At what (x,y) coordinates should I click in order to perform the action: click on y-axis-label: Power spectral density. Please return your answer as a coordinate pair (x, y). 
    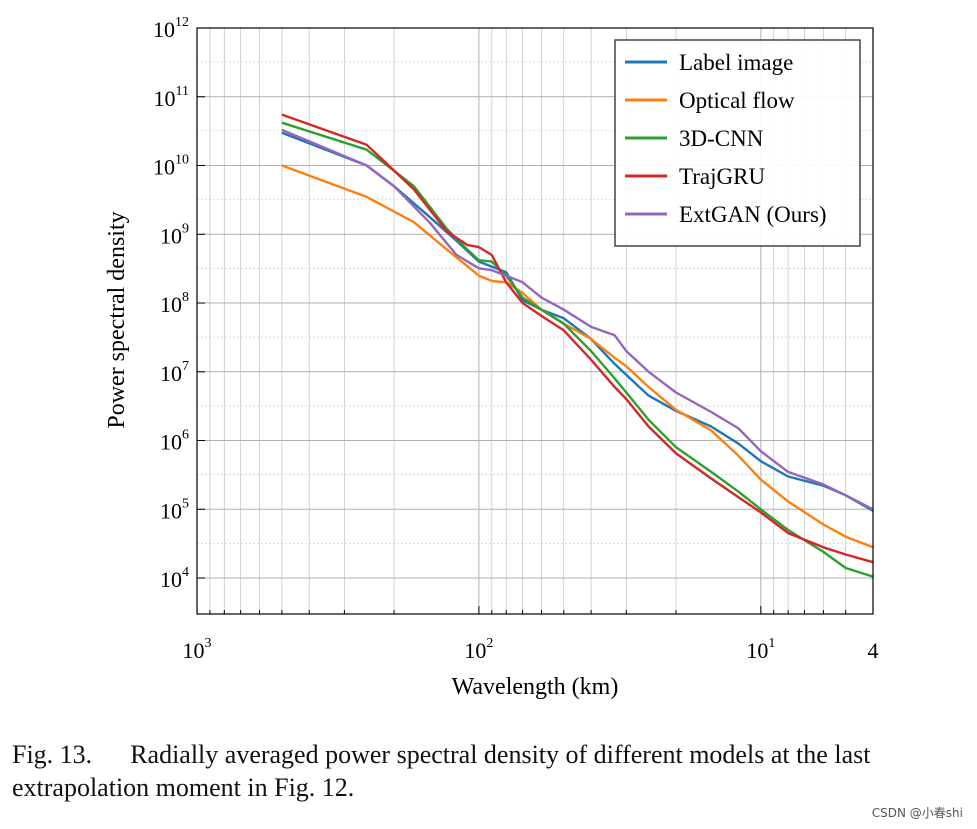
    Looking at the image, I should click on (117, 319).